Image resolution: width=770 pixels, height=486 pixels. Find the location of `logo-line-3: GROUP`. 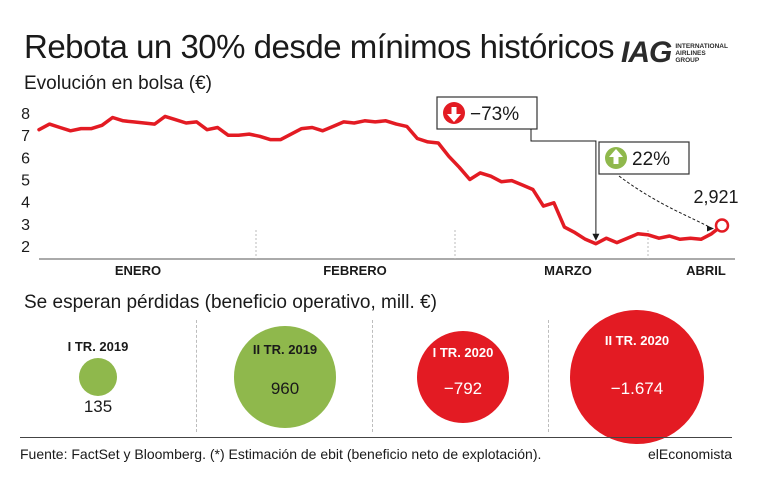

logo-line-3: GROUP is located at coordinates (687, 60).